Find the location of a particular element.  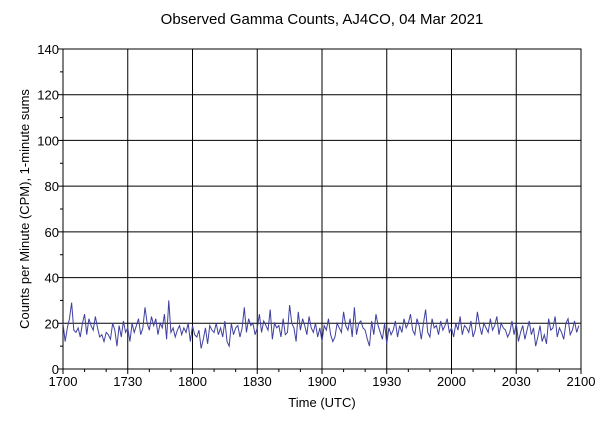

x-tick-label: 1800 is located at coordinates (192, 381).